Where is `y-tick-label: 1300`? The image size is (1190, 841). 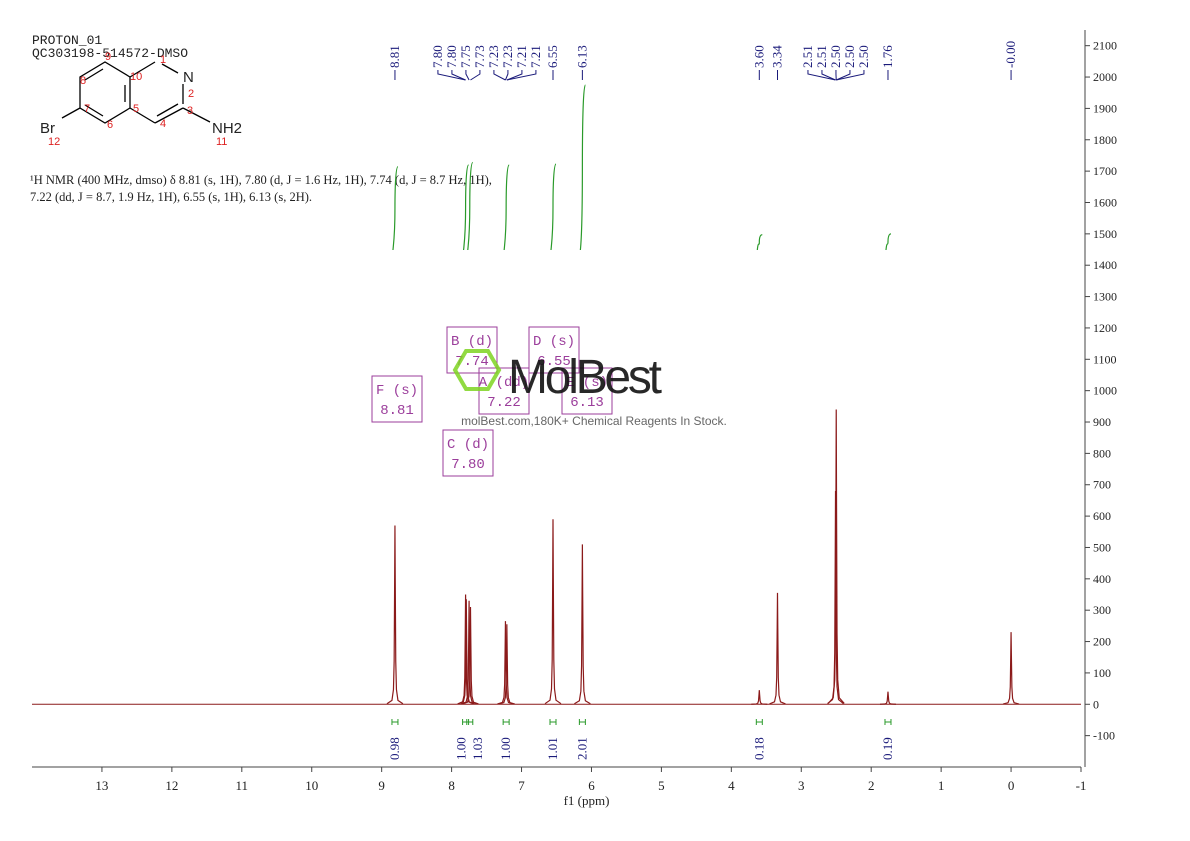
y-tick-label: 1300 is located at coordinates (1105, 297).